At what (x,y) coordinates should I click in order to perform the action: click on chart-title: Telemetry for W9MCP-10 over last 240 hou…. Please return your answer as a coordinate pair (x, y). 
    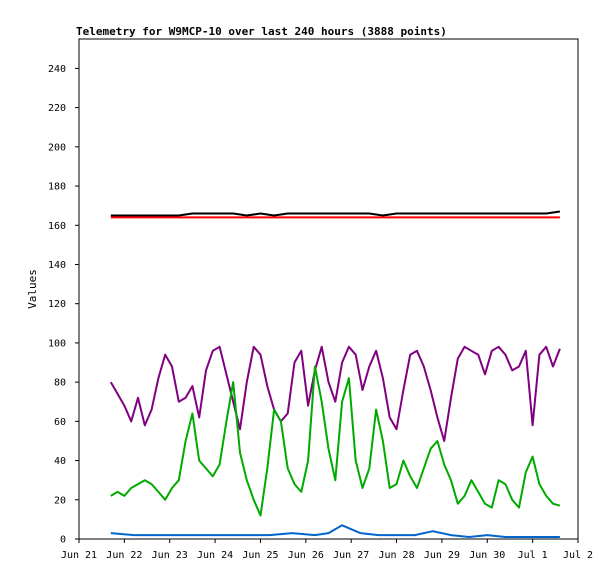
    Looking at the image, I should click on (261, 31).